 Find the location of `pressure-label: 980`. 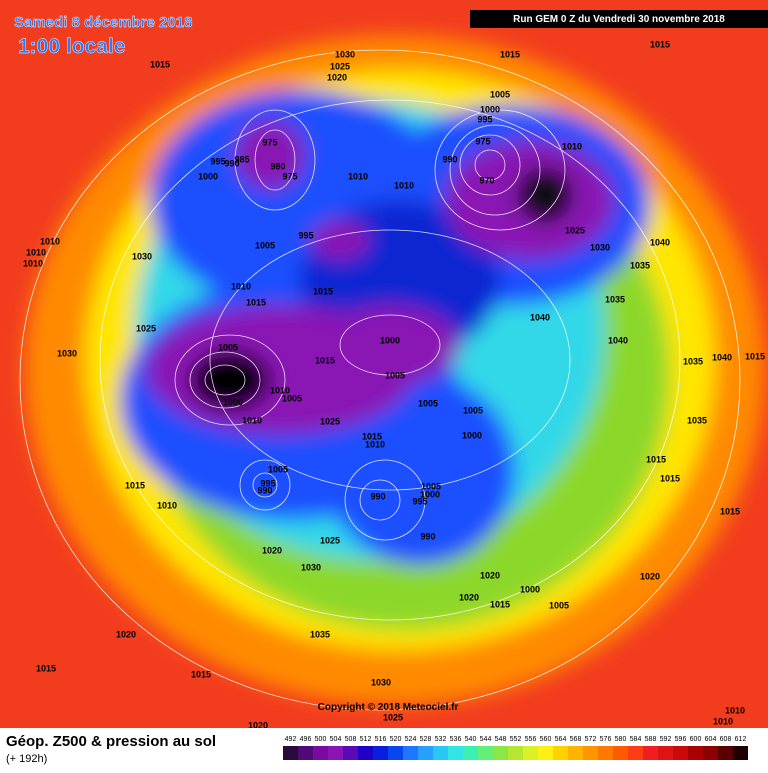

pressure-label: 980 is located at coordinates (277, 166).